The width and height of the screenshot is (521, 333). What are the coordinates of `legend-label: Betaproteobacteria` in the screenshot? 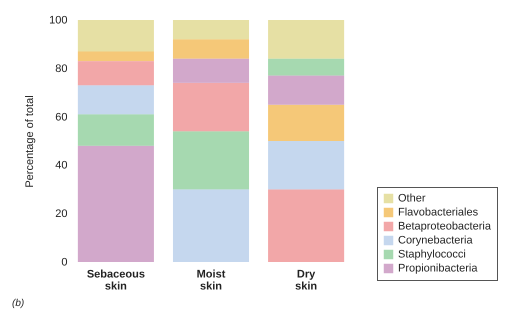 It's located at (445, 226).